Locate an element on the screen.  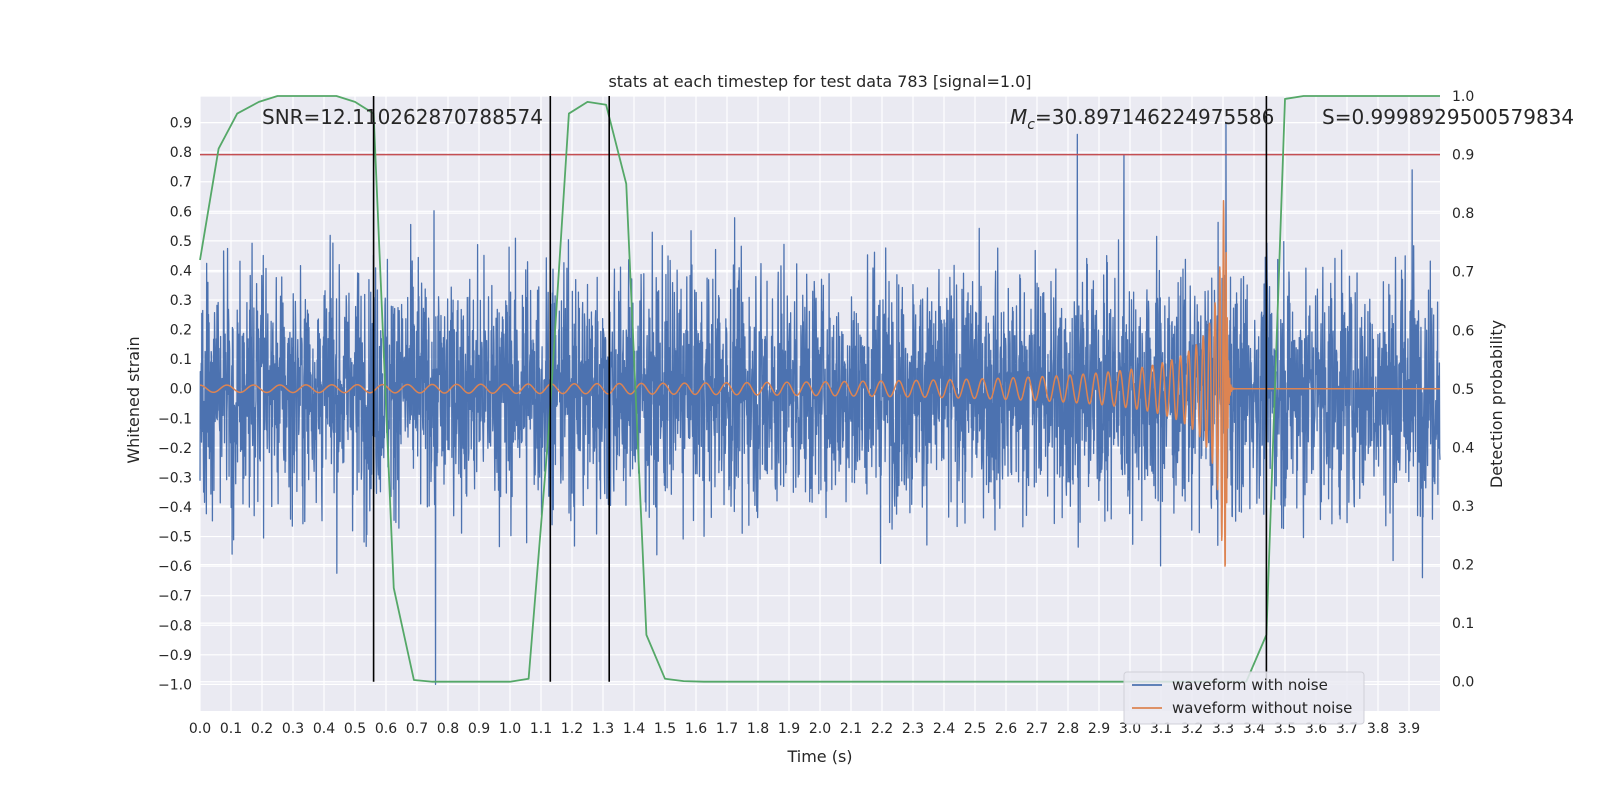
y2-tick-label: 0.8 is located at coordinates (1463, 214).